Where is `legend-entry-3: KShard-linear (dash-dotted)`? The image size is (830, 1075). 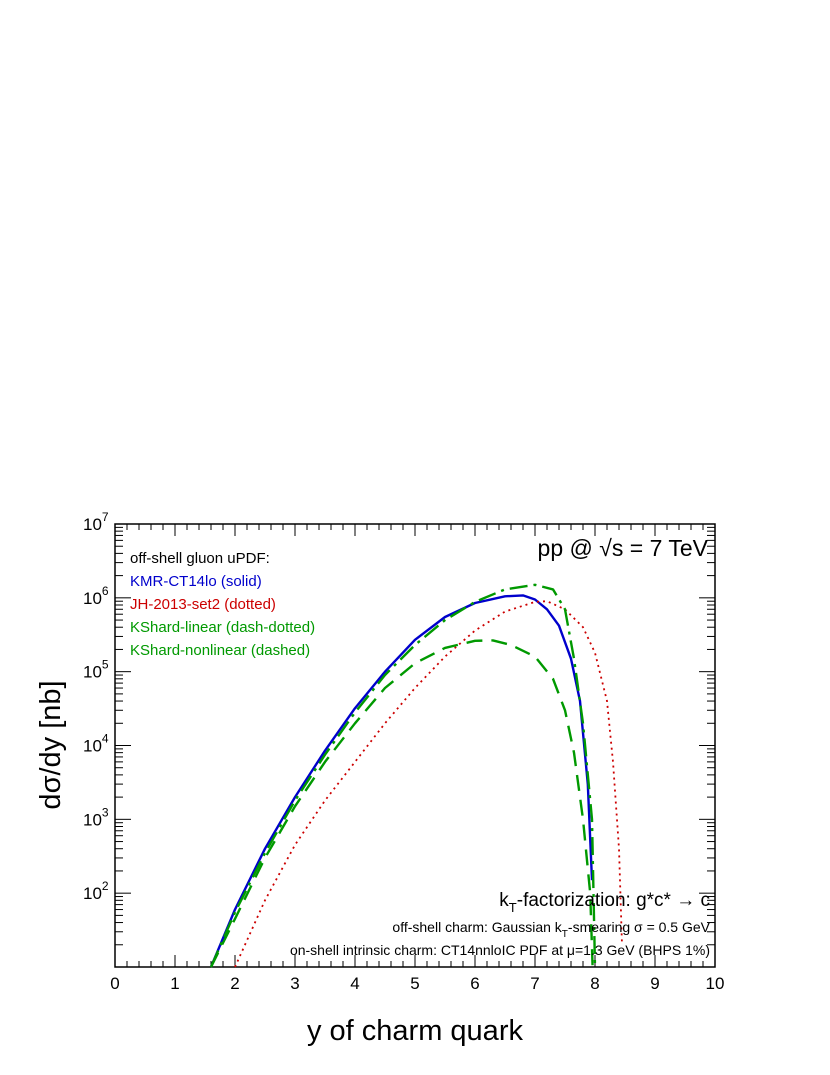 legend-entry-3: KShard-linear (dash-dotted) is located at coordinates (222, 627).